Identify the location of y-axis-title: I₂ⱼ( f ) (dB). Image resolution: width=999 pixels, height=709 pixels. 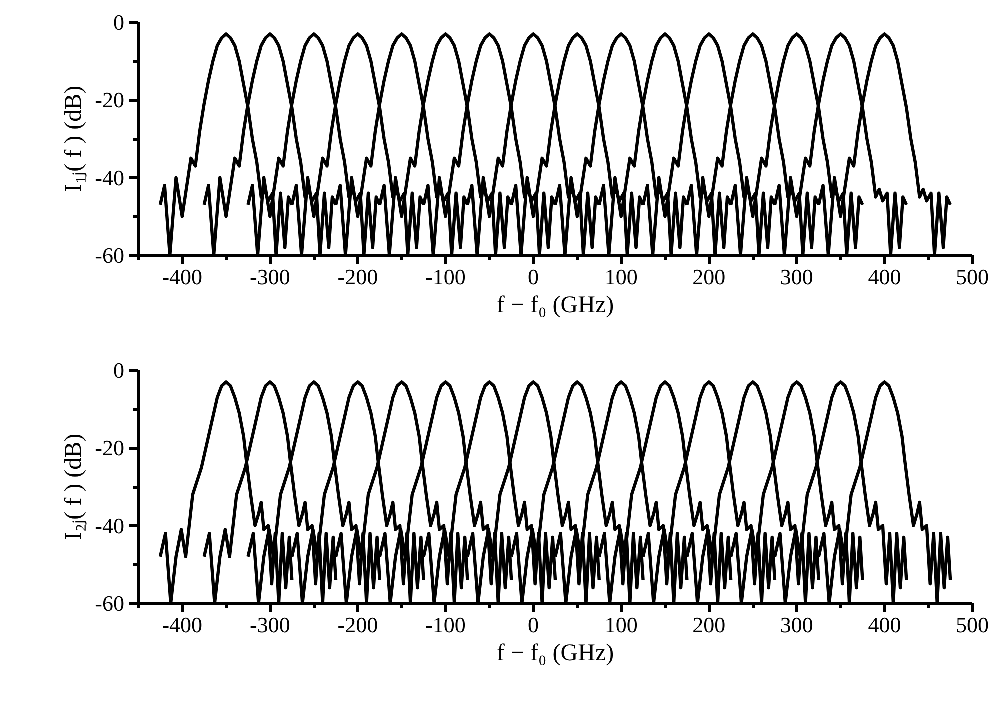
(74, 487).